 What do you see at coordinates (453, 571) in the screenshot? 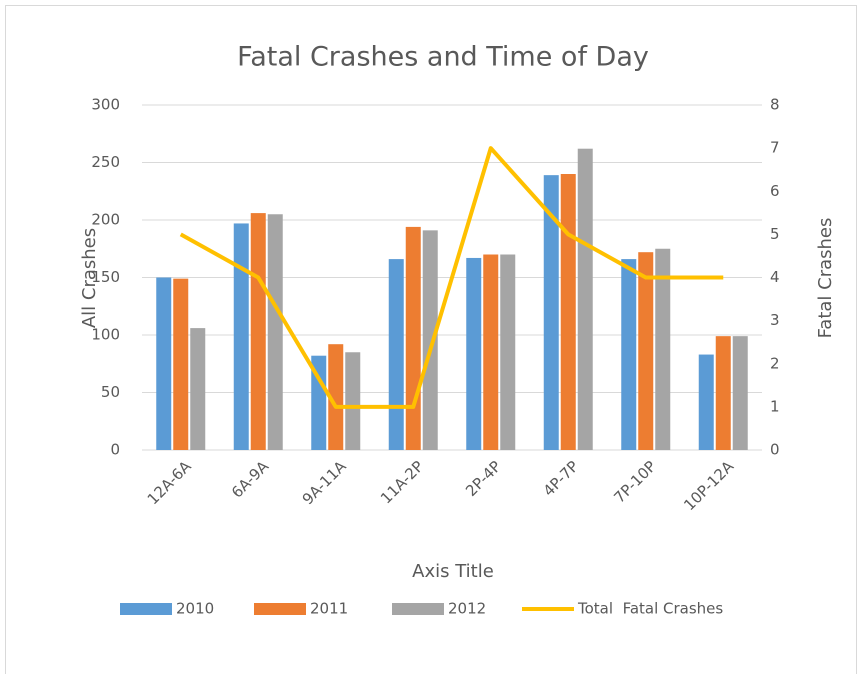
I see `x-axis-title: Axis Title` at bounding box center [453, 571].